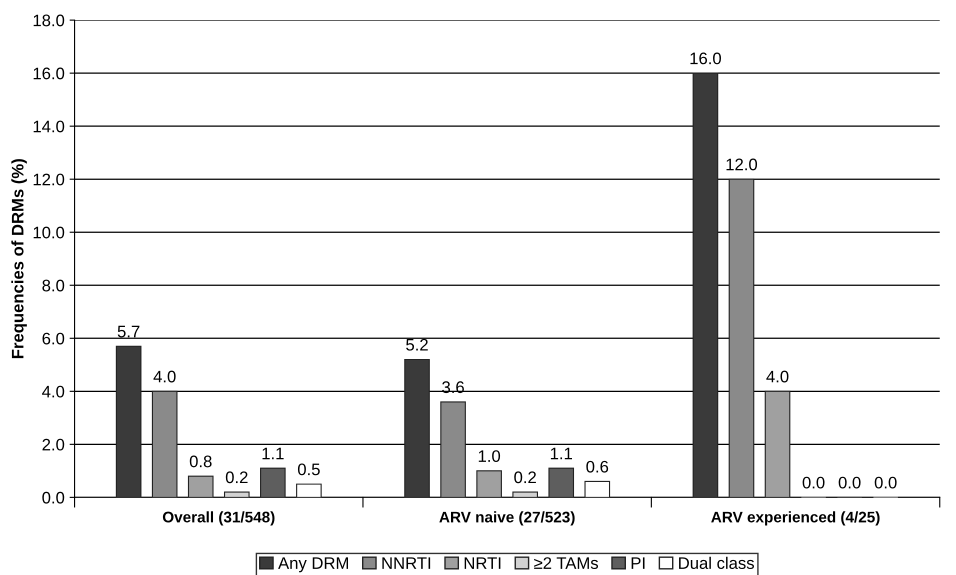  What do you see at coordinates (53, 392) in the screenshot?
I see `y-tick-label: 4.0` at bounding box center [53, 392].